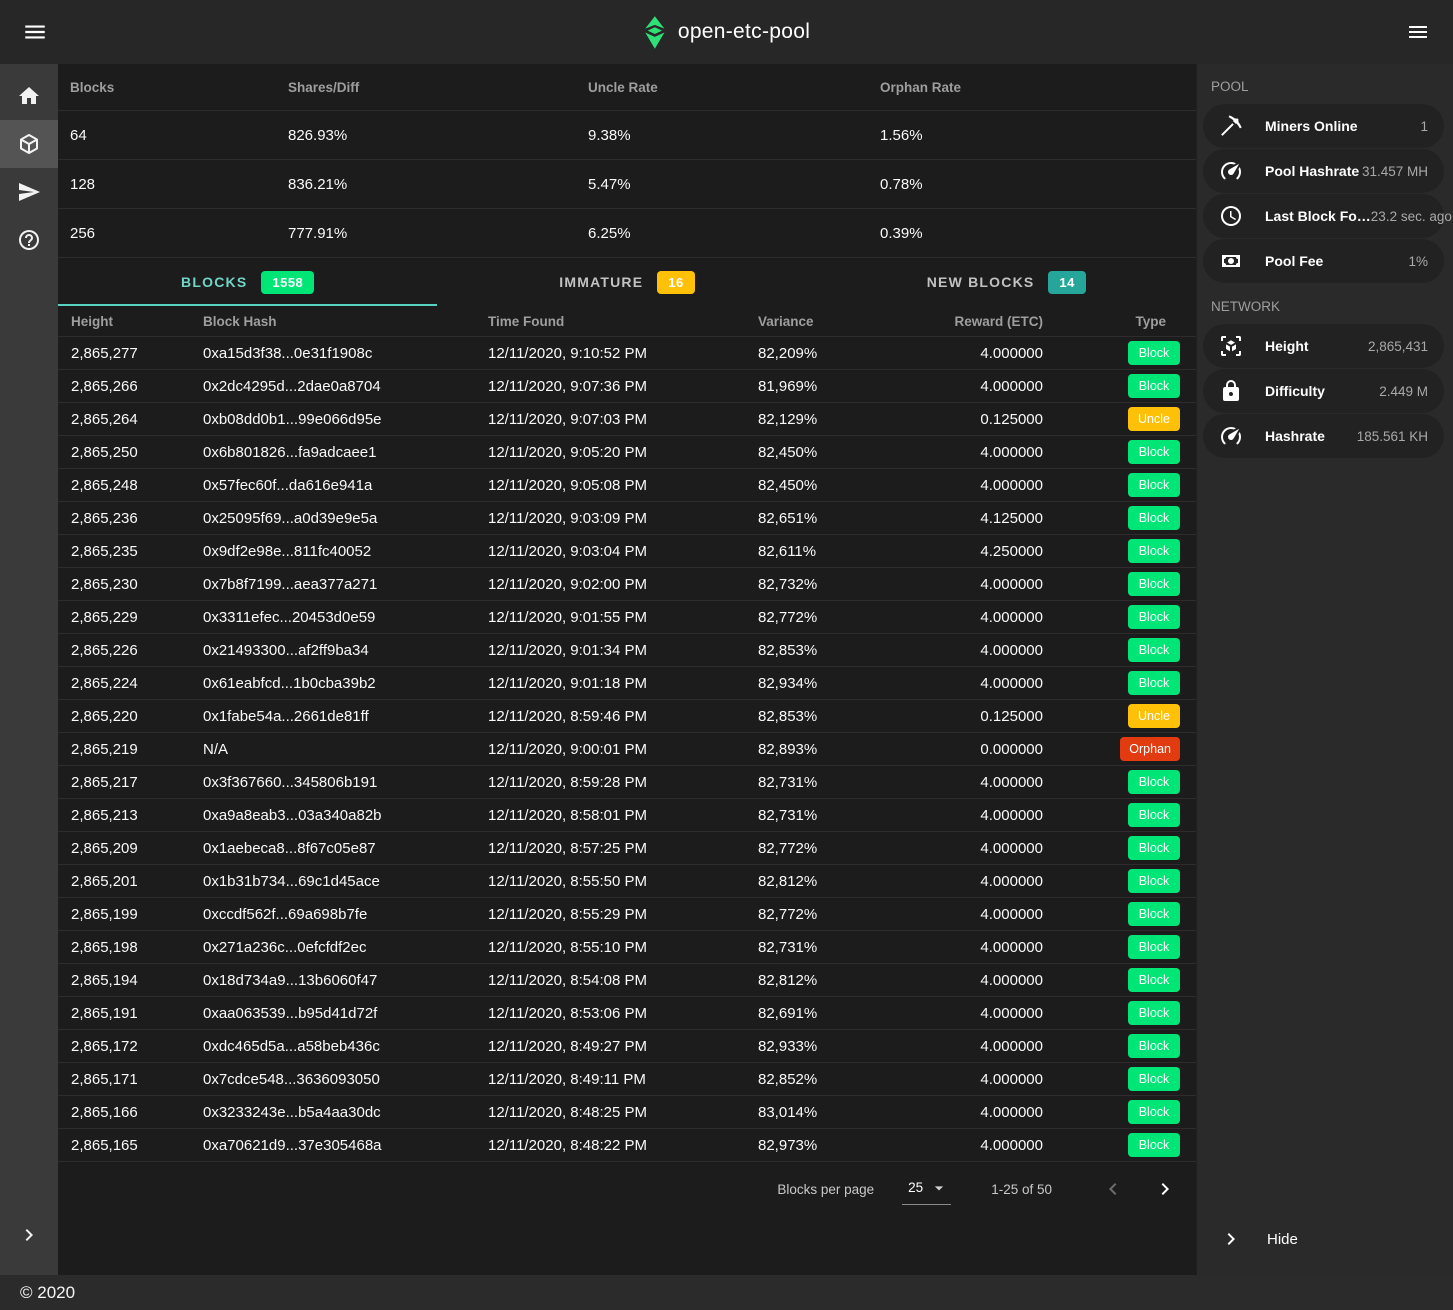  What do you see at coordinates (788, 881) in the screenshot?
I see `cell-variance: 82,812%` at bounding box center [788, 881].